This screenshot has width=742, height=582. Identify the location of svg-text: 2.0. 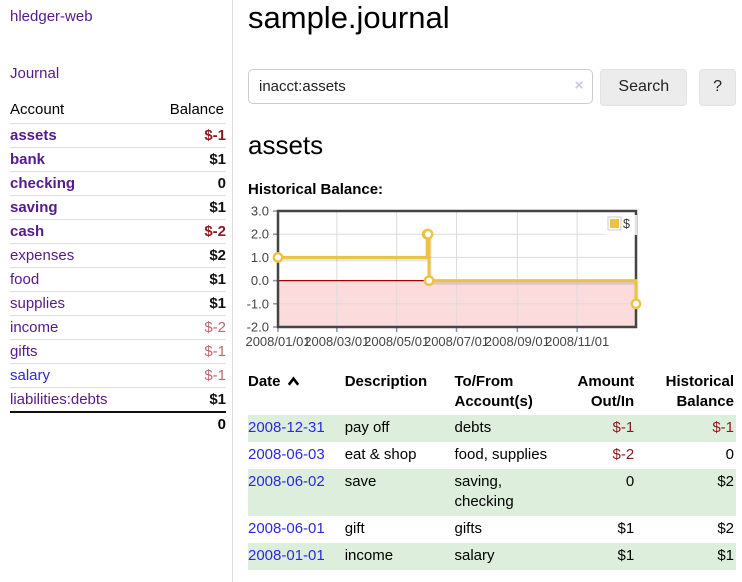
(260, 234).